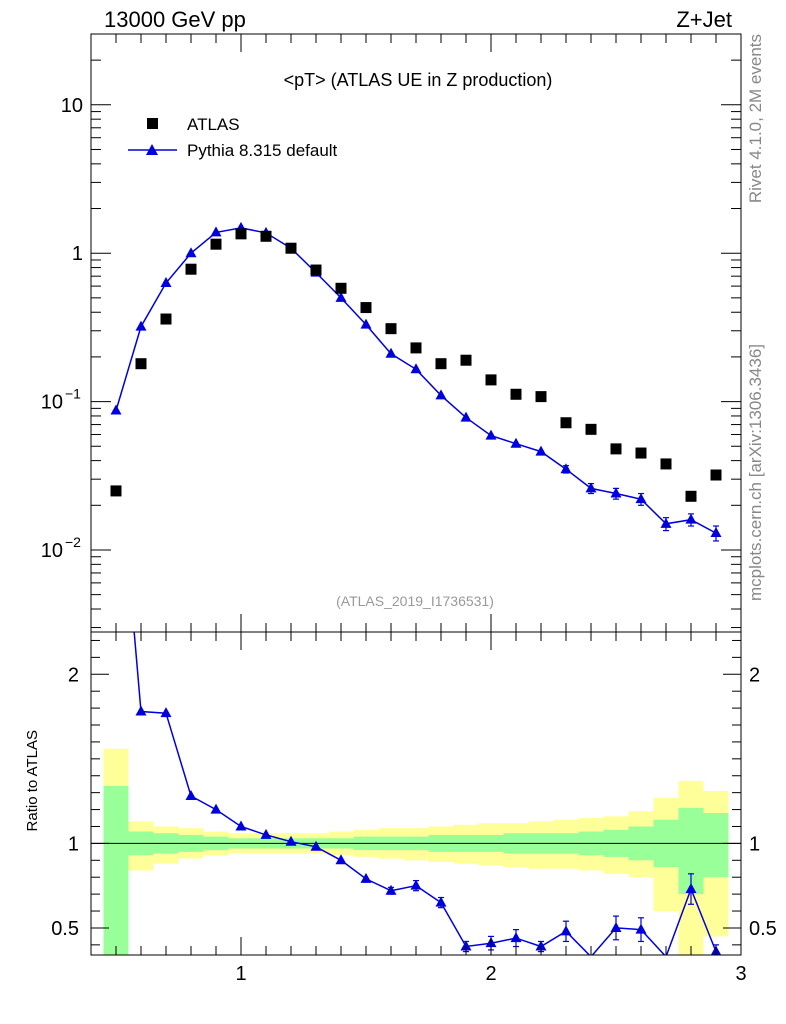 This screenshot has height=1024, width=786. What do you see at coordinates (152, 149) in the screenshot?
I see `legend-pythia-marker` at bounding box center [152, 149].